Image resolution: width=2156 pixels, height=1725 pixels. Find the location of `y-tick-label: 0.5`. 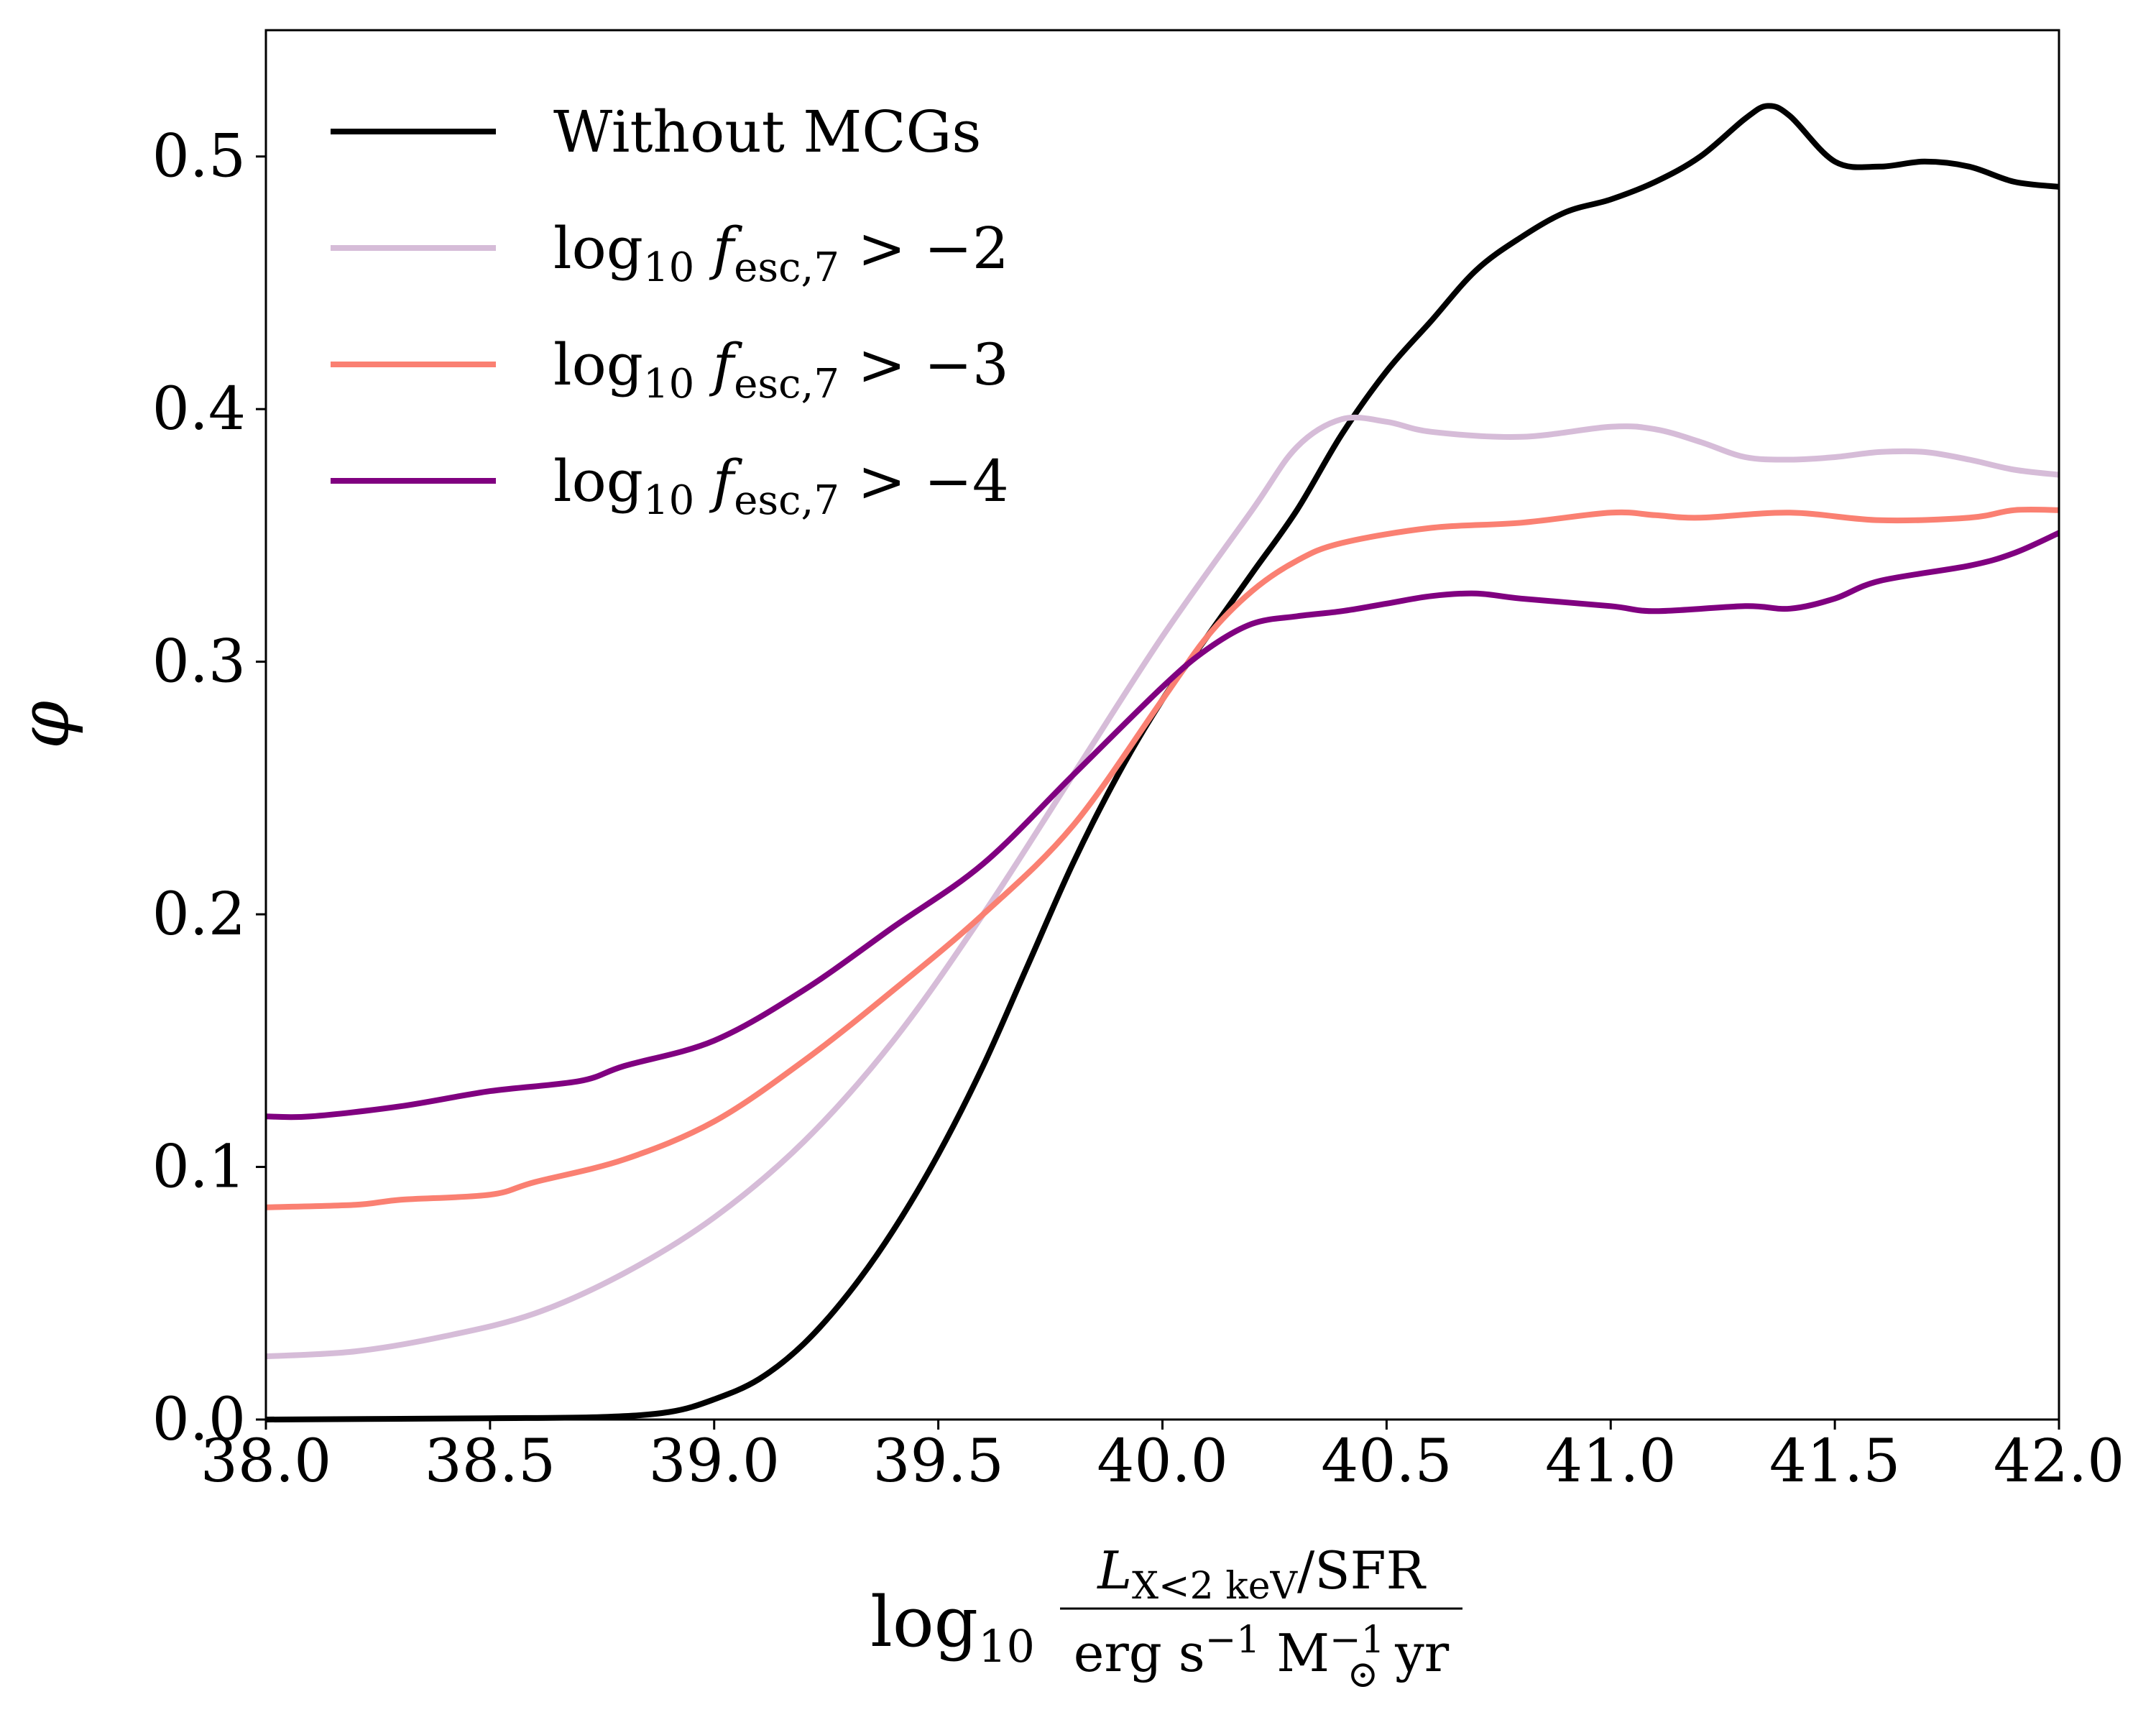

y-tick-label: 0.5 is located at coordinates (199, 157).